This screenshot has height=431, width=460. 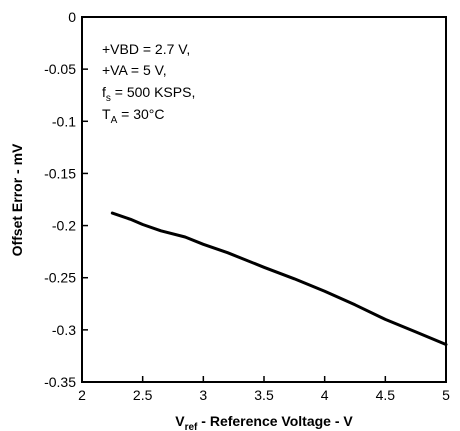 What do you see at coordinates (104, 92) in the screenshot?
I see `annotation-f: f` at bounding box center [104, 92].